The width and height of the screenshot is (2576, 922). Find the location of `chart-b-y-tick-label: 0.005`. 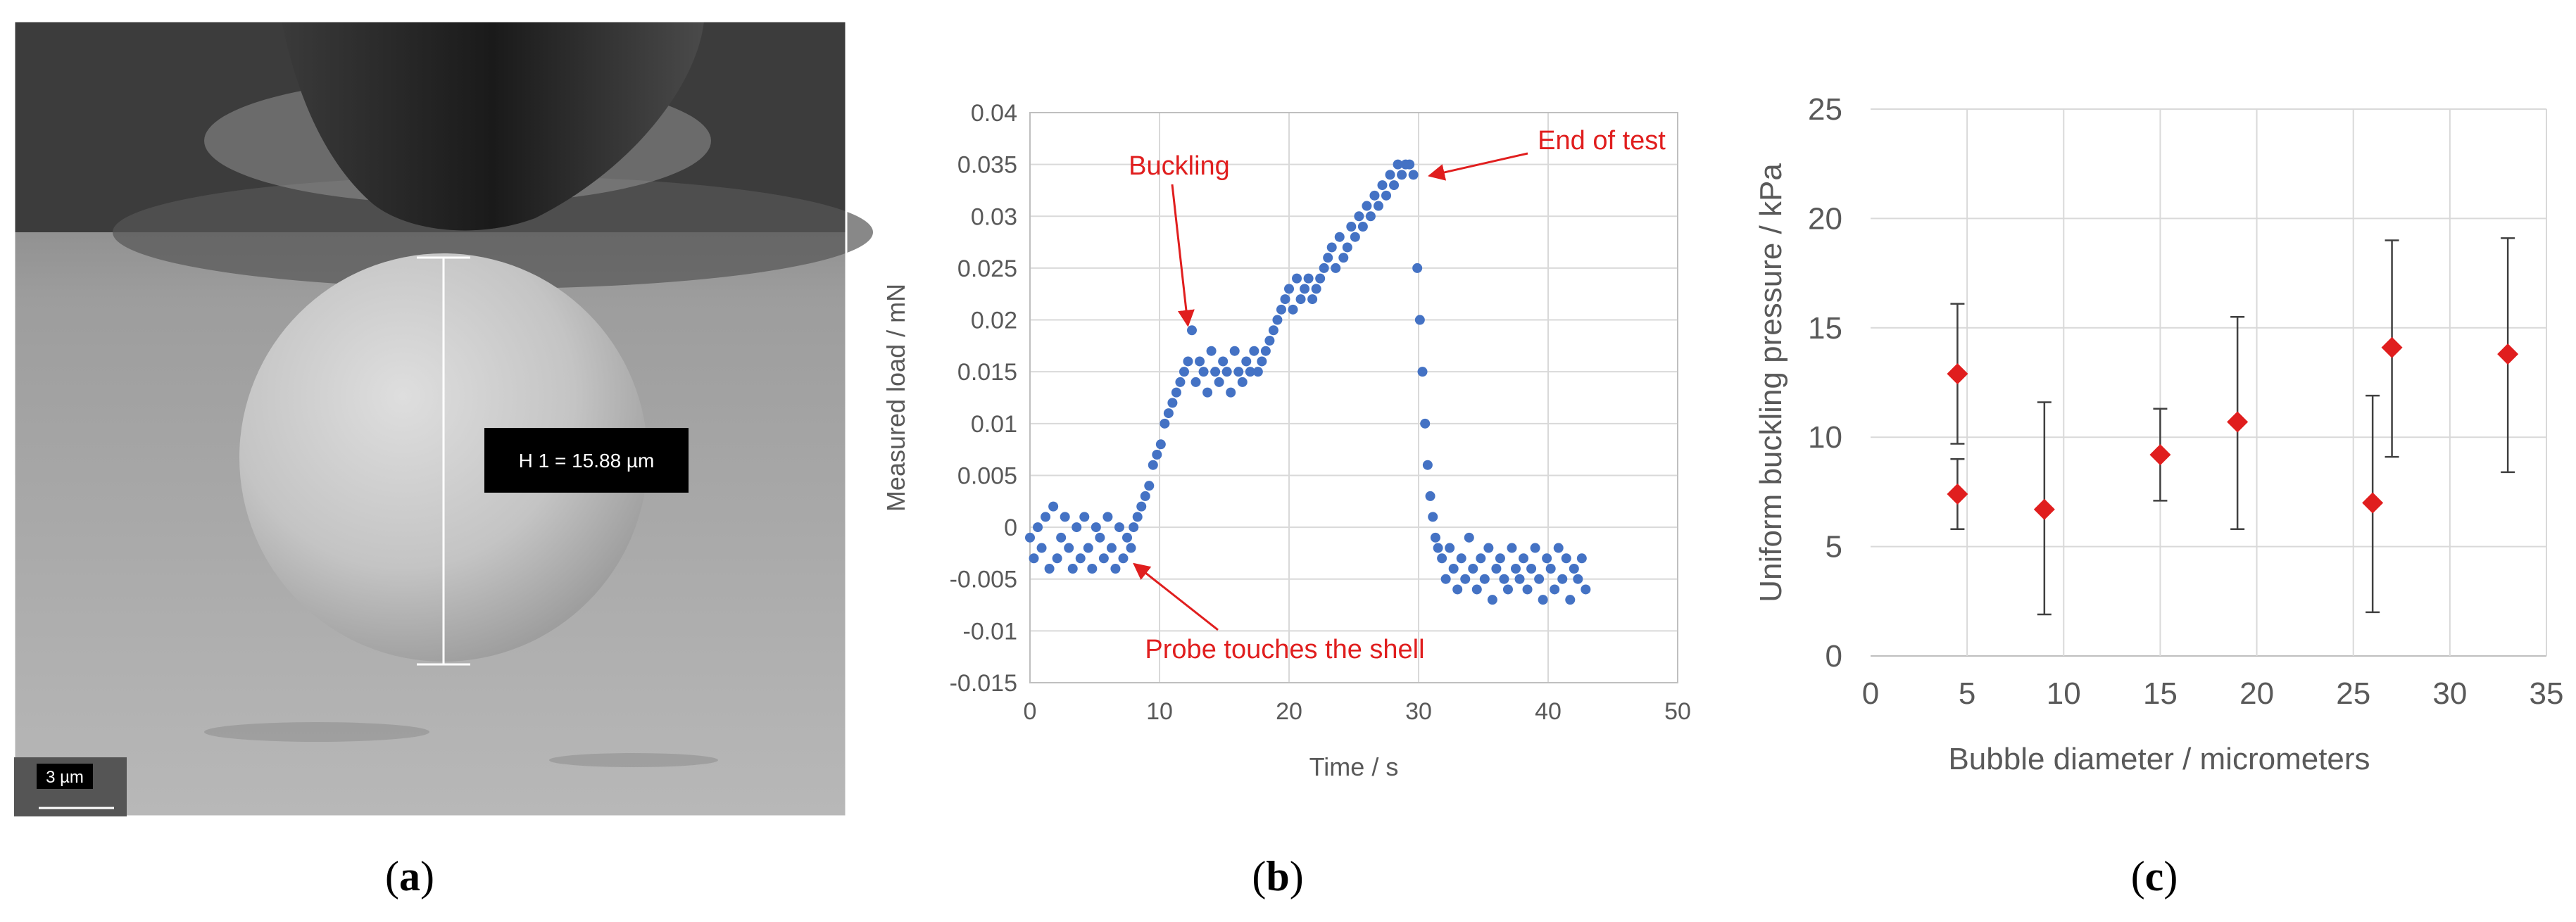

chart-b-y-tick-label: 0.005 is located at coordinates (987, 476).